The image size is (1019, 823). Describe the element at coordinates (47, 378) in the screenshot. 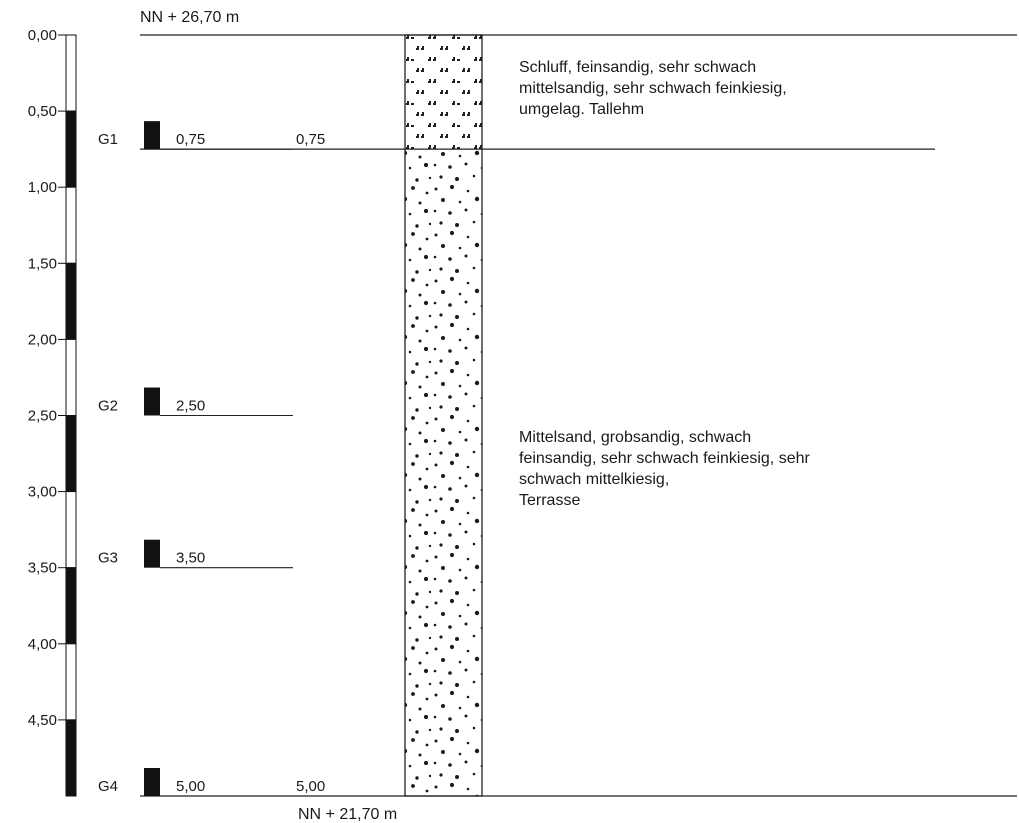

I see `depth-scale-ticks: 0,00 0,50 1,00 1,50 2,00 2,50 3,00 3,50 4,00 4,50` at that location.